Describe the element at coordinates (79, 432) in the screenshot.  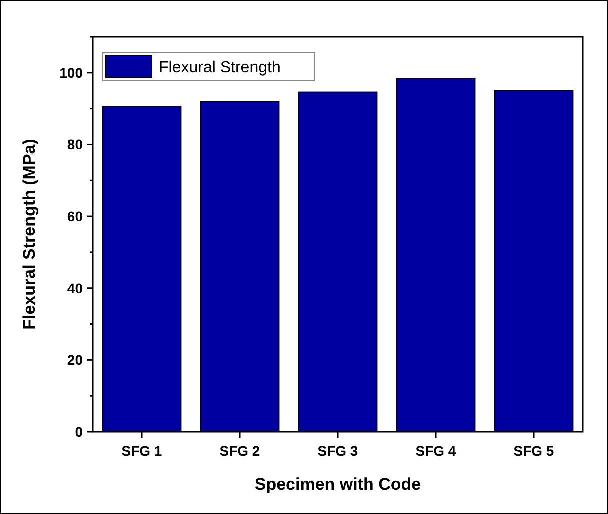
I see `y-tick-label: 0` at that location.